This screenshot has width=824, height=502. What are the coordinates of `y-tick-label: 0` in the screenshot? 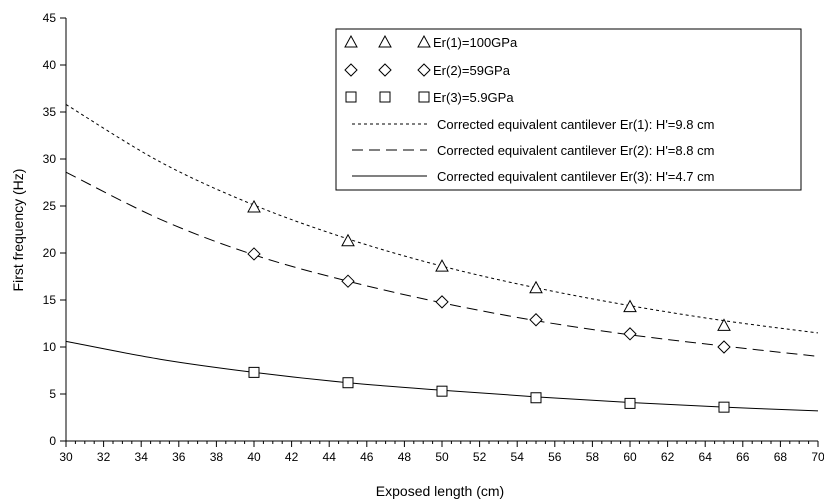 It's located at (52, 441).